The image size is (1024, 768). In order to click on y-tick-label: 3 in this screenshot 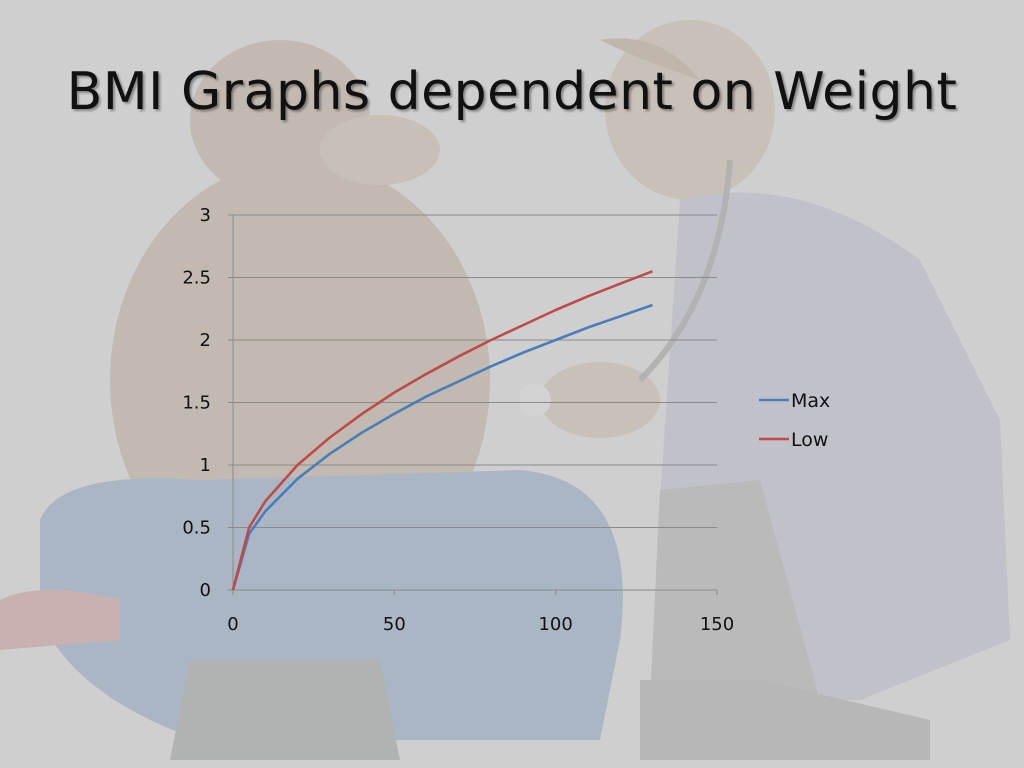, I will do `click(205, 215)`.